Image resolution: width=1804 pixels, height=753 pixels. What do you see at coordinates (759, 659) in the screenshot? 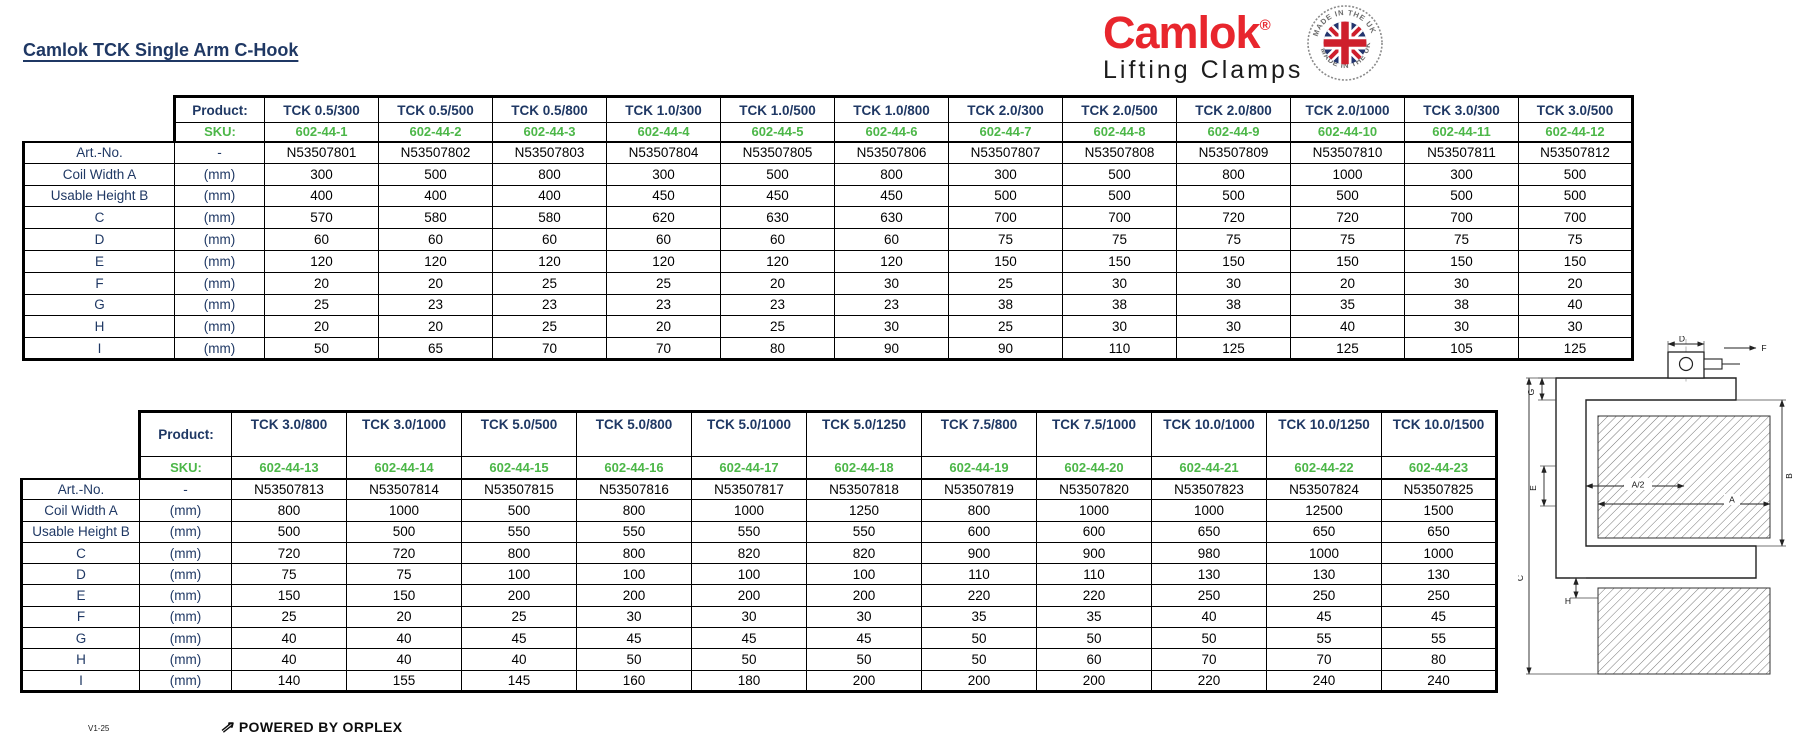
I see `spec-row-h: H (mm) 40 40 40 50 50 50 50 60 70 70 80` at bounding box center [759, 659].